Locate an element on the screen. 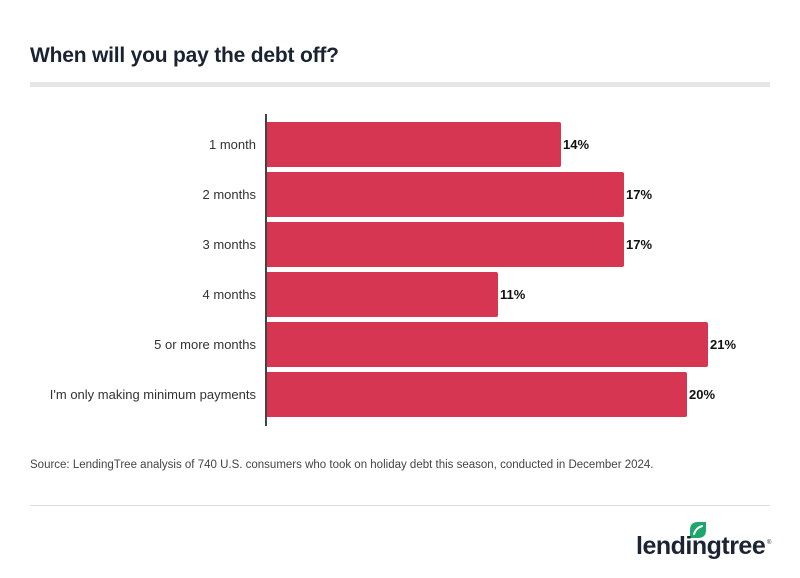  footer-divider is located at coordinates (400, 505).